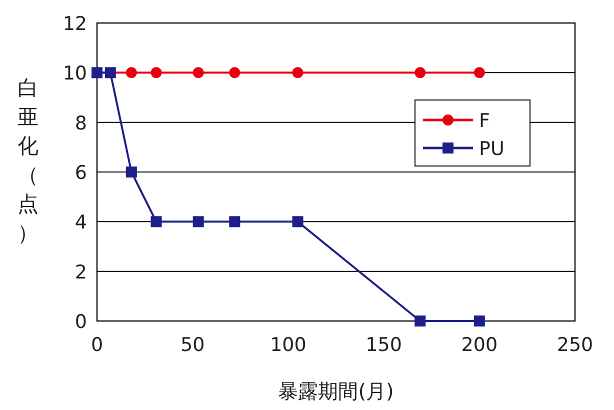 Image resolution: width=614 pixels, height=410 pixels. What do you see at coordinates (74, 24) in the screenshot?
I see `y-tick-label: 12` at bounding box center [74, 24].